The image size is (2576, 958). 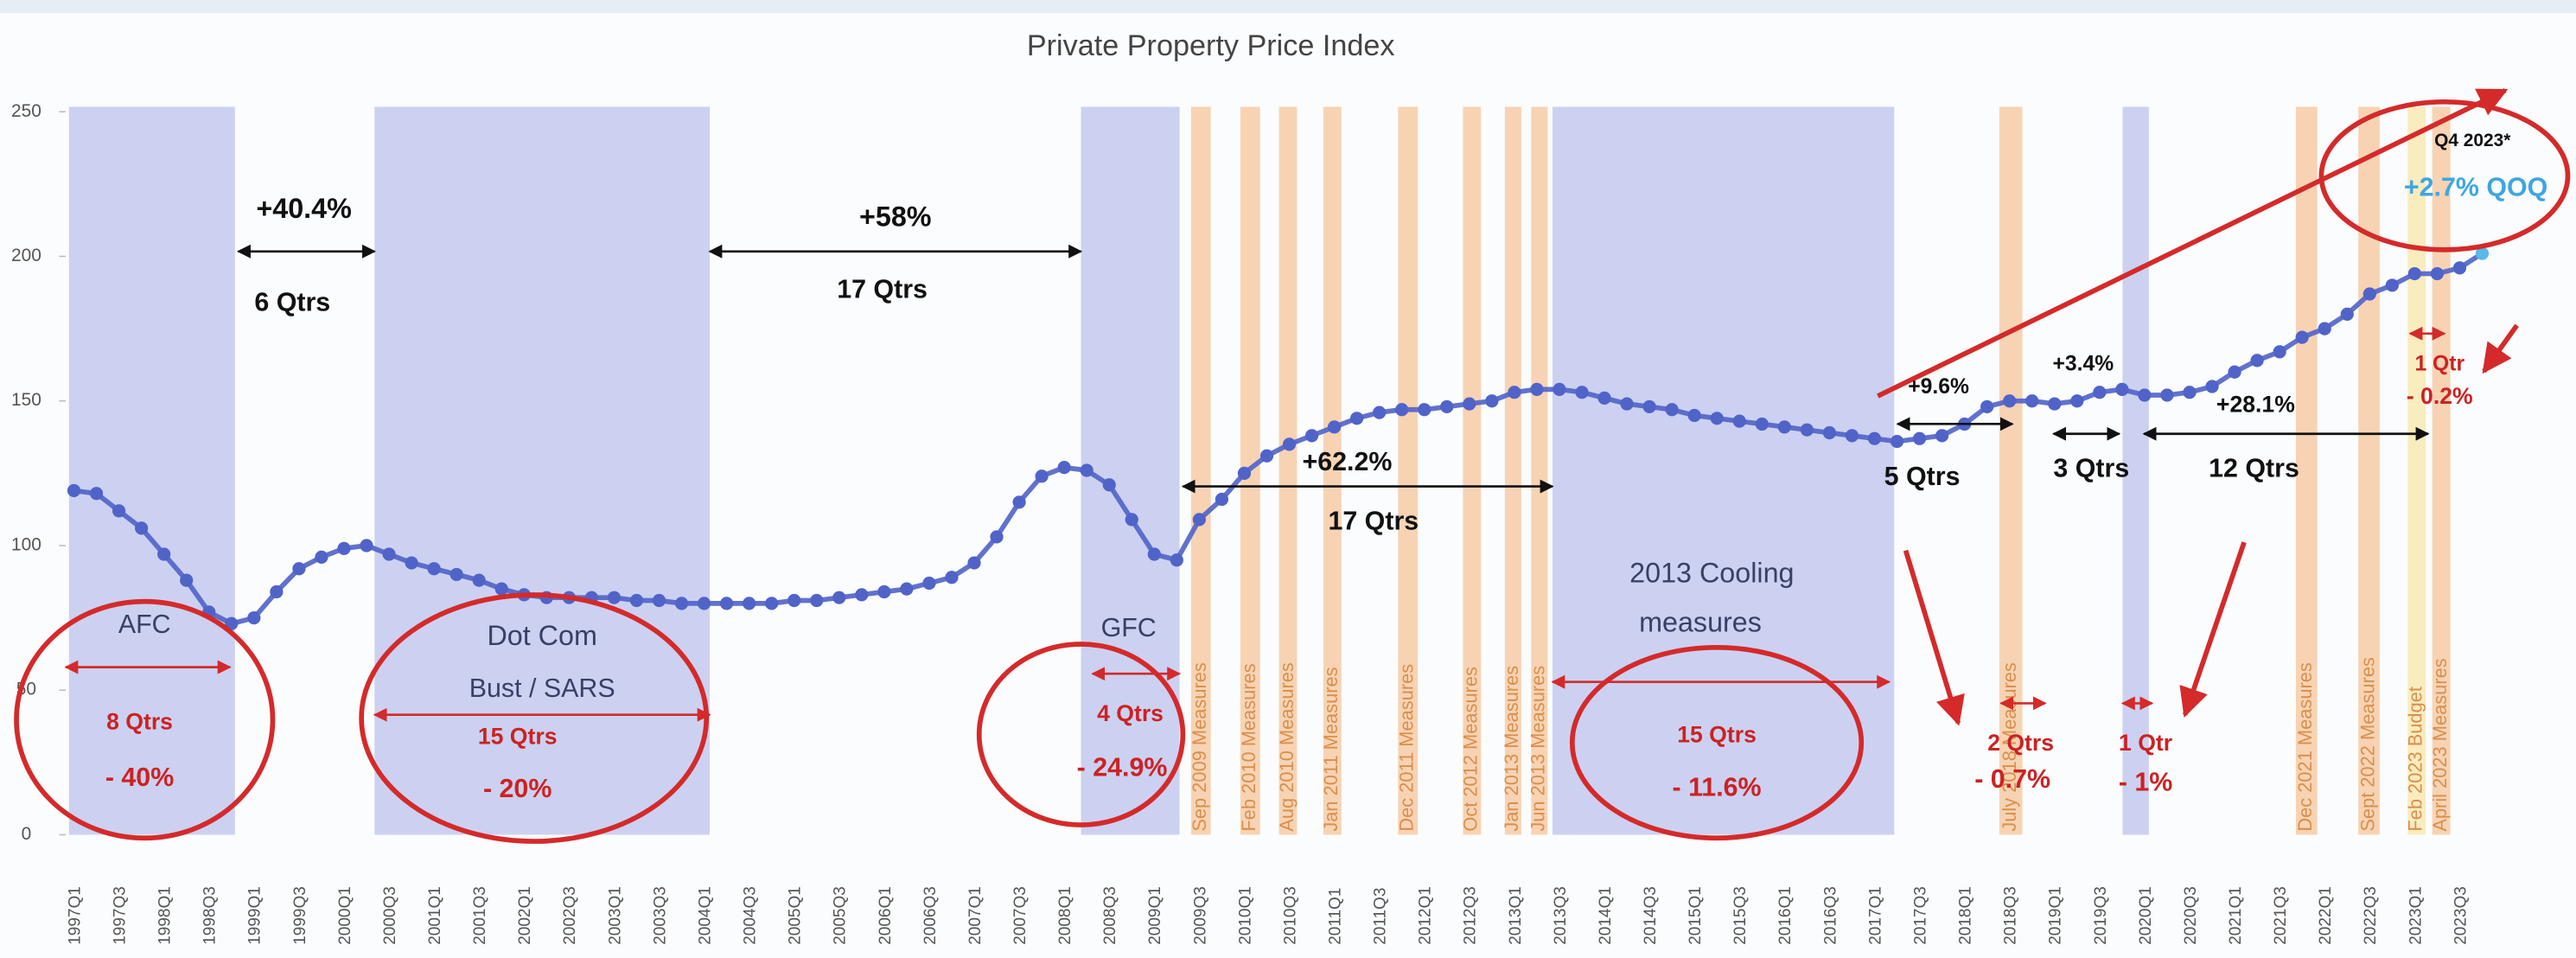 What do you see at coordinates (1110, 915) in the screenshot?
I see `x-tick-label: 2008Q3` at bounding box center [1110, 915].